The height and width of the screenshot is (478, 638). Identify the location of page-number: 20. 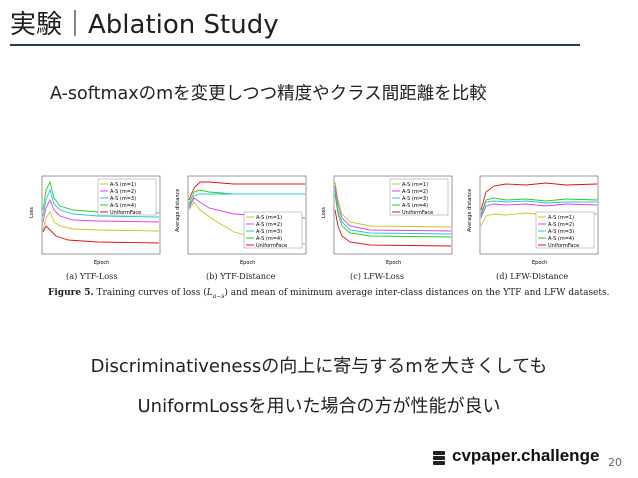
(615, 462).